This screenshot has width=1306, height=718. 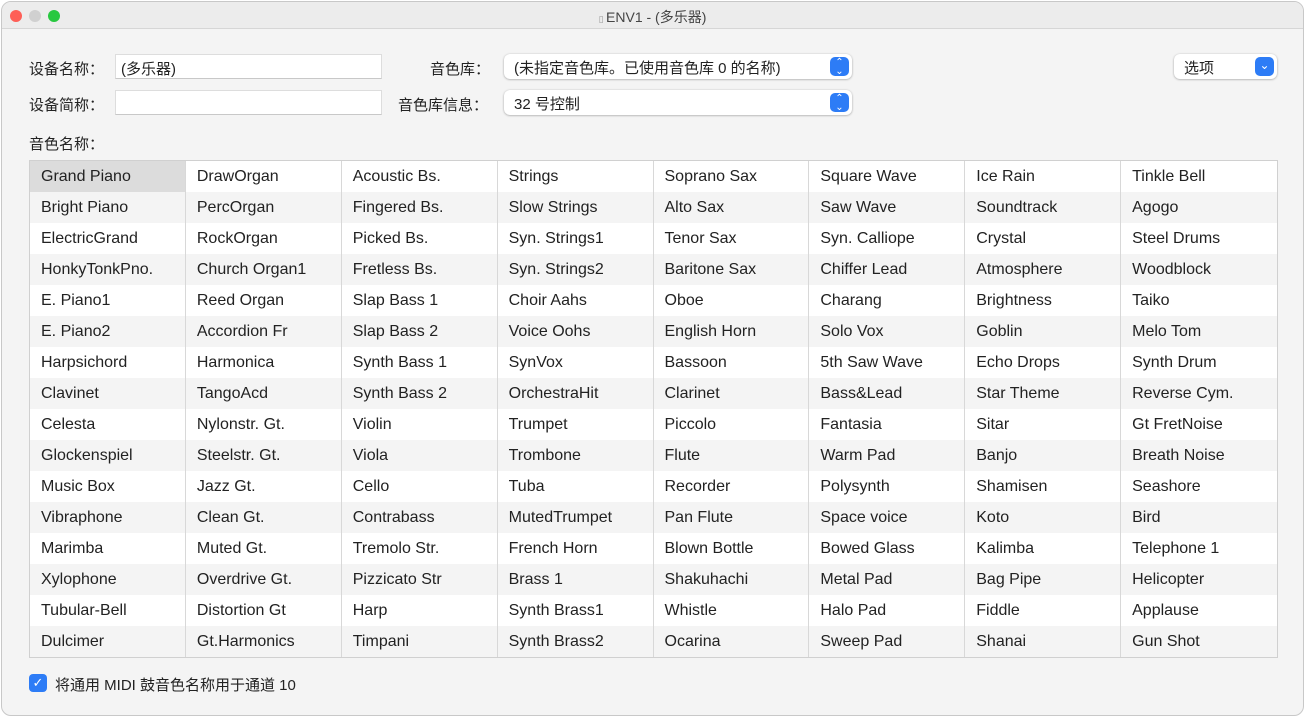 What do you see at coordinates (390, 238) in the screenshot?
I see `patch-name-cell: Picked Bs.` at bounding box center [390, 238].